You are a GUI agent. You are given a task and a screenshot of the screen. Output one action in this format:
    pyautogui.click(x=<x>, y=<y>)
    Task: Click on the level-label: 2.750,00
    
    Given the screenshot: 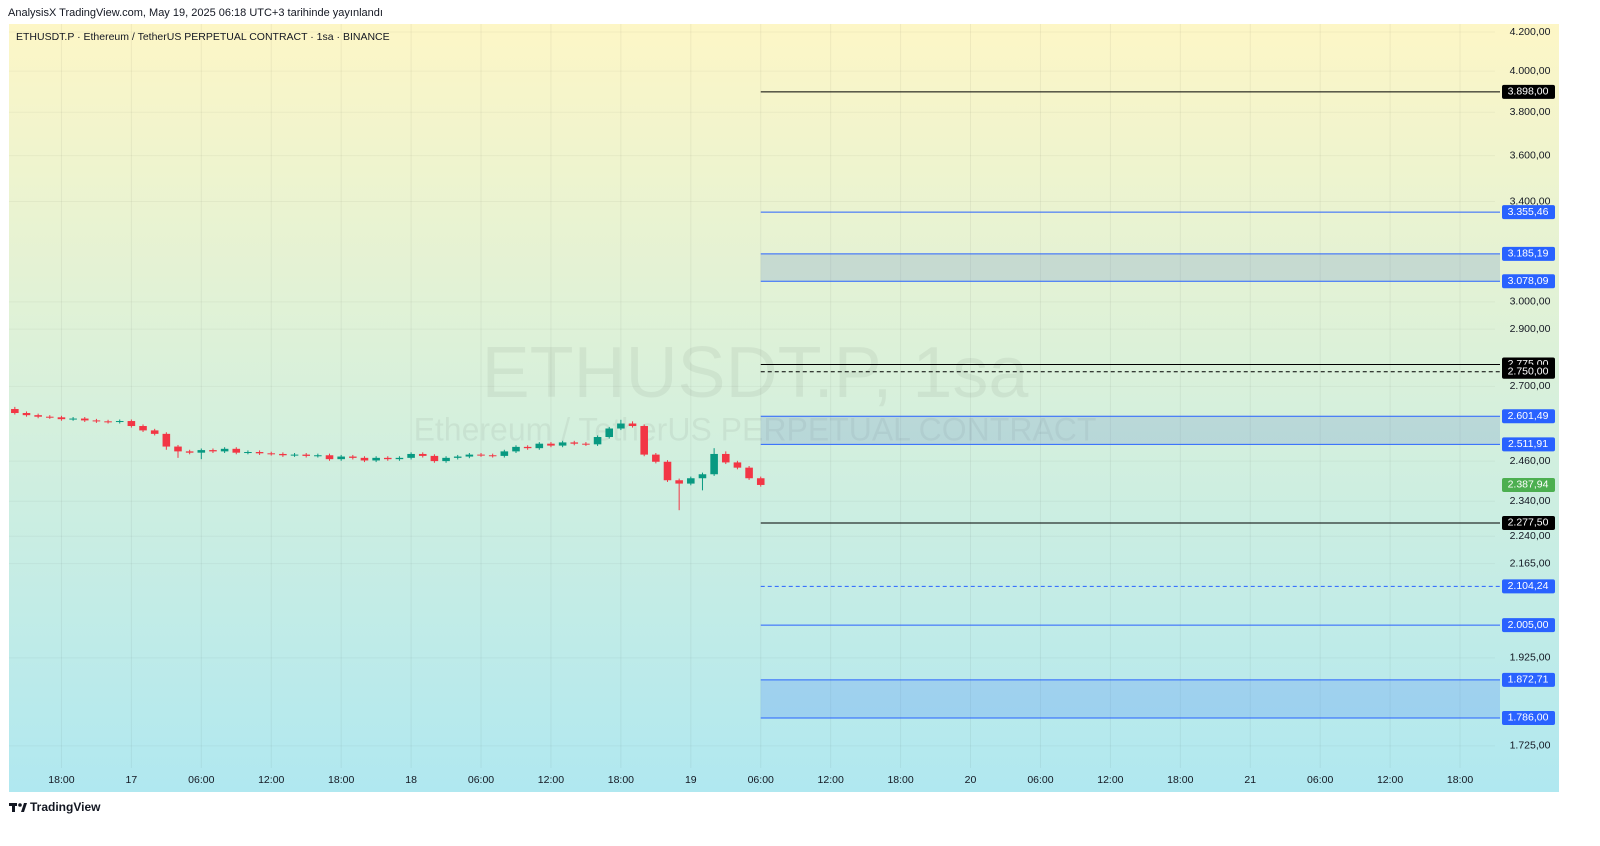 What is the action you would take?
    pyautogui.click(x=1528, y=371)
    